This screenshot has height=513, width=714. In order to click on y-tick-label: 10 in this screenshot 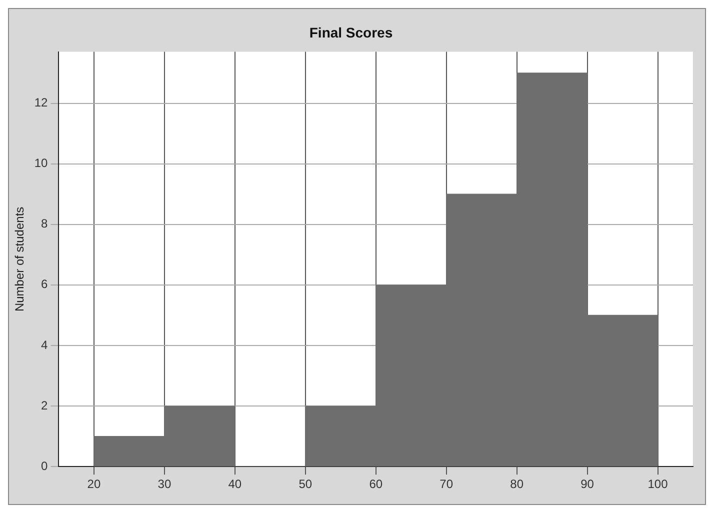, I will do `click(41, 163)`.